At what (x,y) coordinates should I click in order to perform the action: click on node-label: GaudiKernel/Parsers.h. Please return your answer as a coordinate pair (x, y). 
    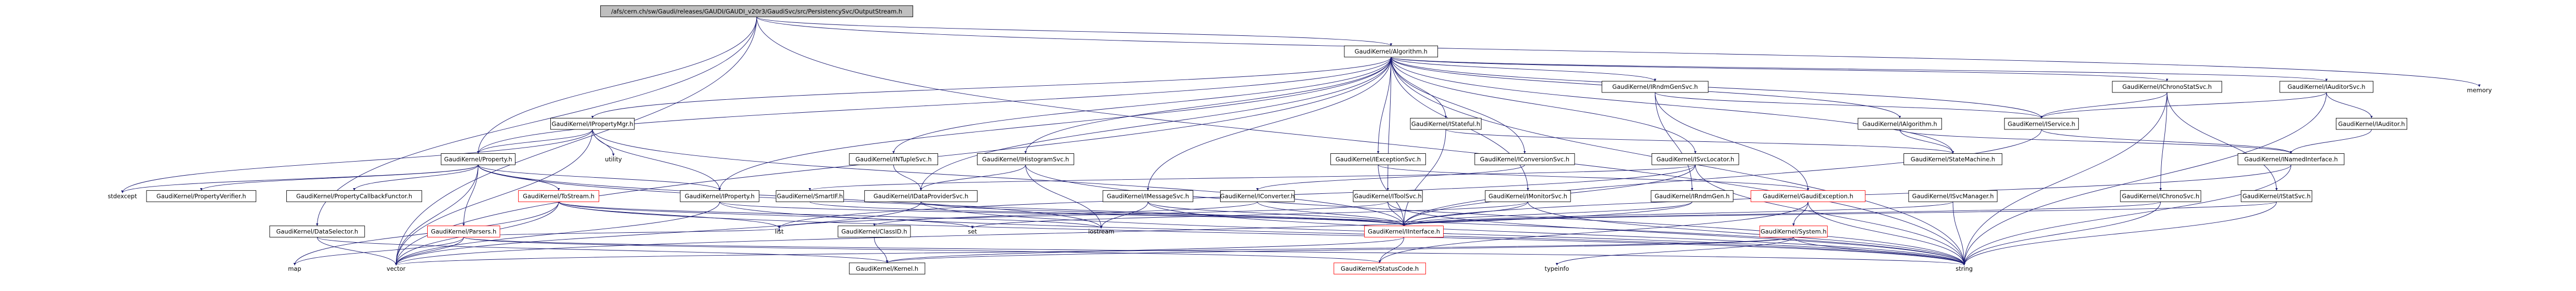
    Looking at the image, I should click on (463, 232).